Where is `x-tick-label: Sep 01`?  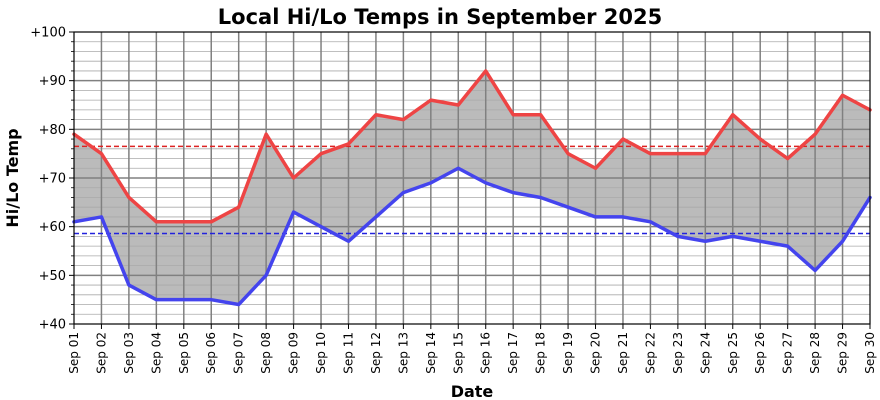
x-tick-label: Sep 01 is located at coordinates (74, 353).